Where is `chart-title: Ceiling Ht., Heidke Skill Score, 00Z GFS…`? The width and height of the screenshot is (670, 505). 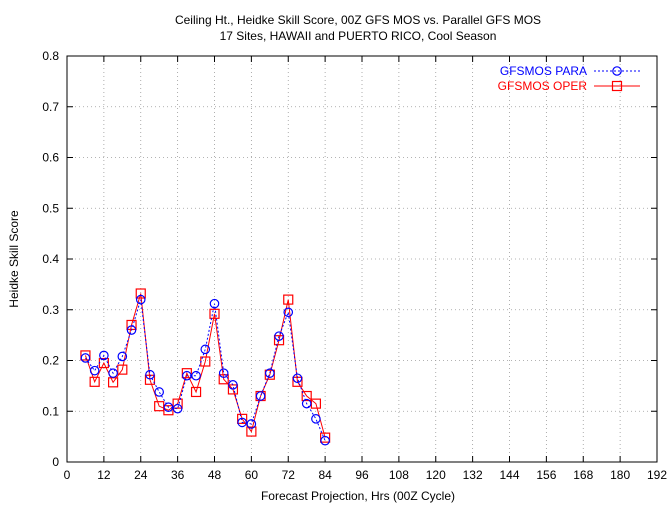 chart-title: Ceiling Ht., Heidke Skill Score, 00Z GFS… is located at coordinates (358, 20).